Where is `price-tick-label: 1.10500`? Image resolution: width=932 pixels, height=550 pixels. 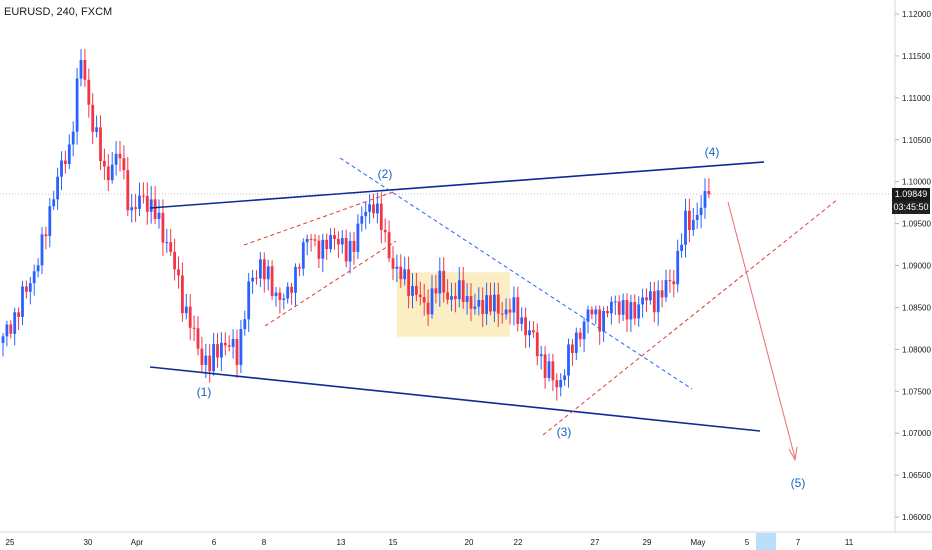 price-tick-label: 1.10500 is located at coordinates (916, 140).